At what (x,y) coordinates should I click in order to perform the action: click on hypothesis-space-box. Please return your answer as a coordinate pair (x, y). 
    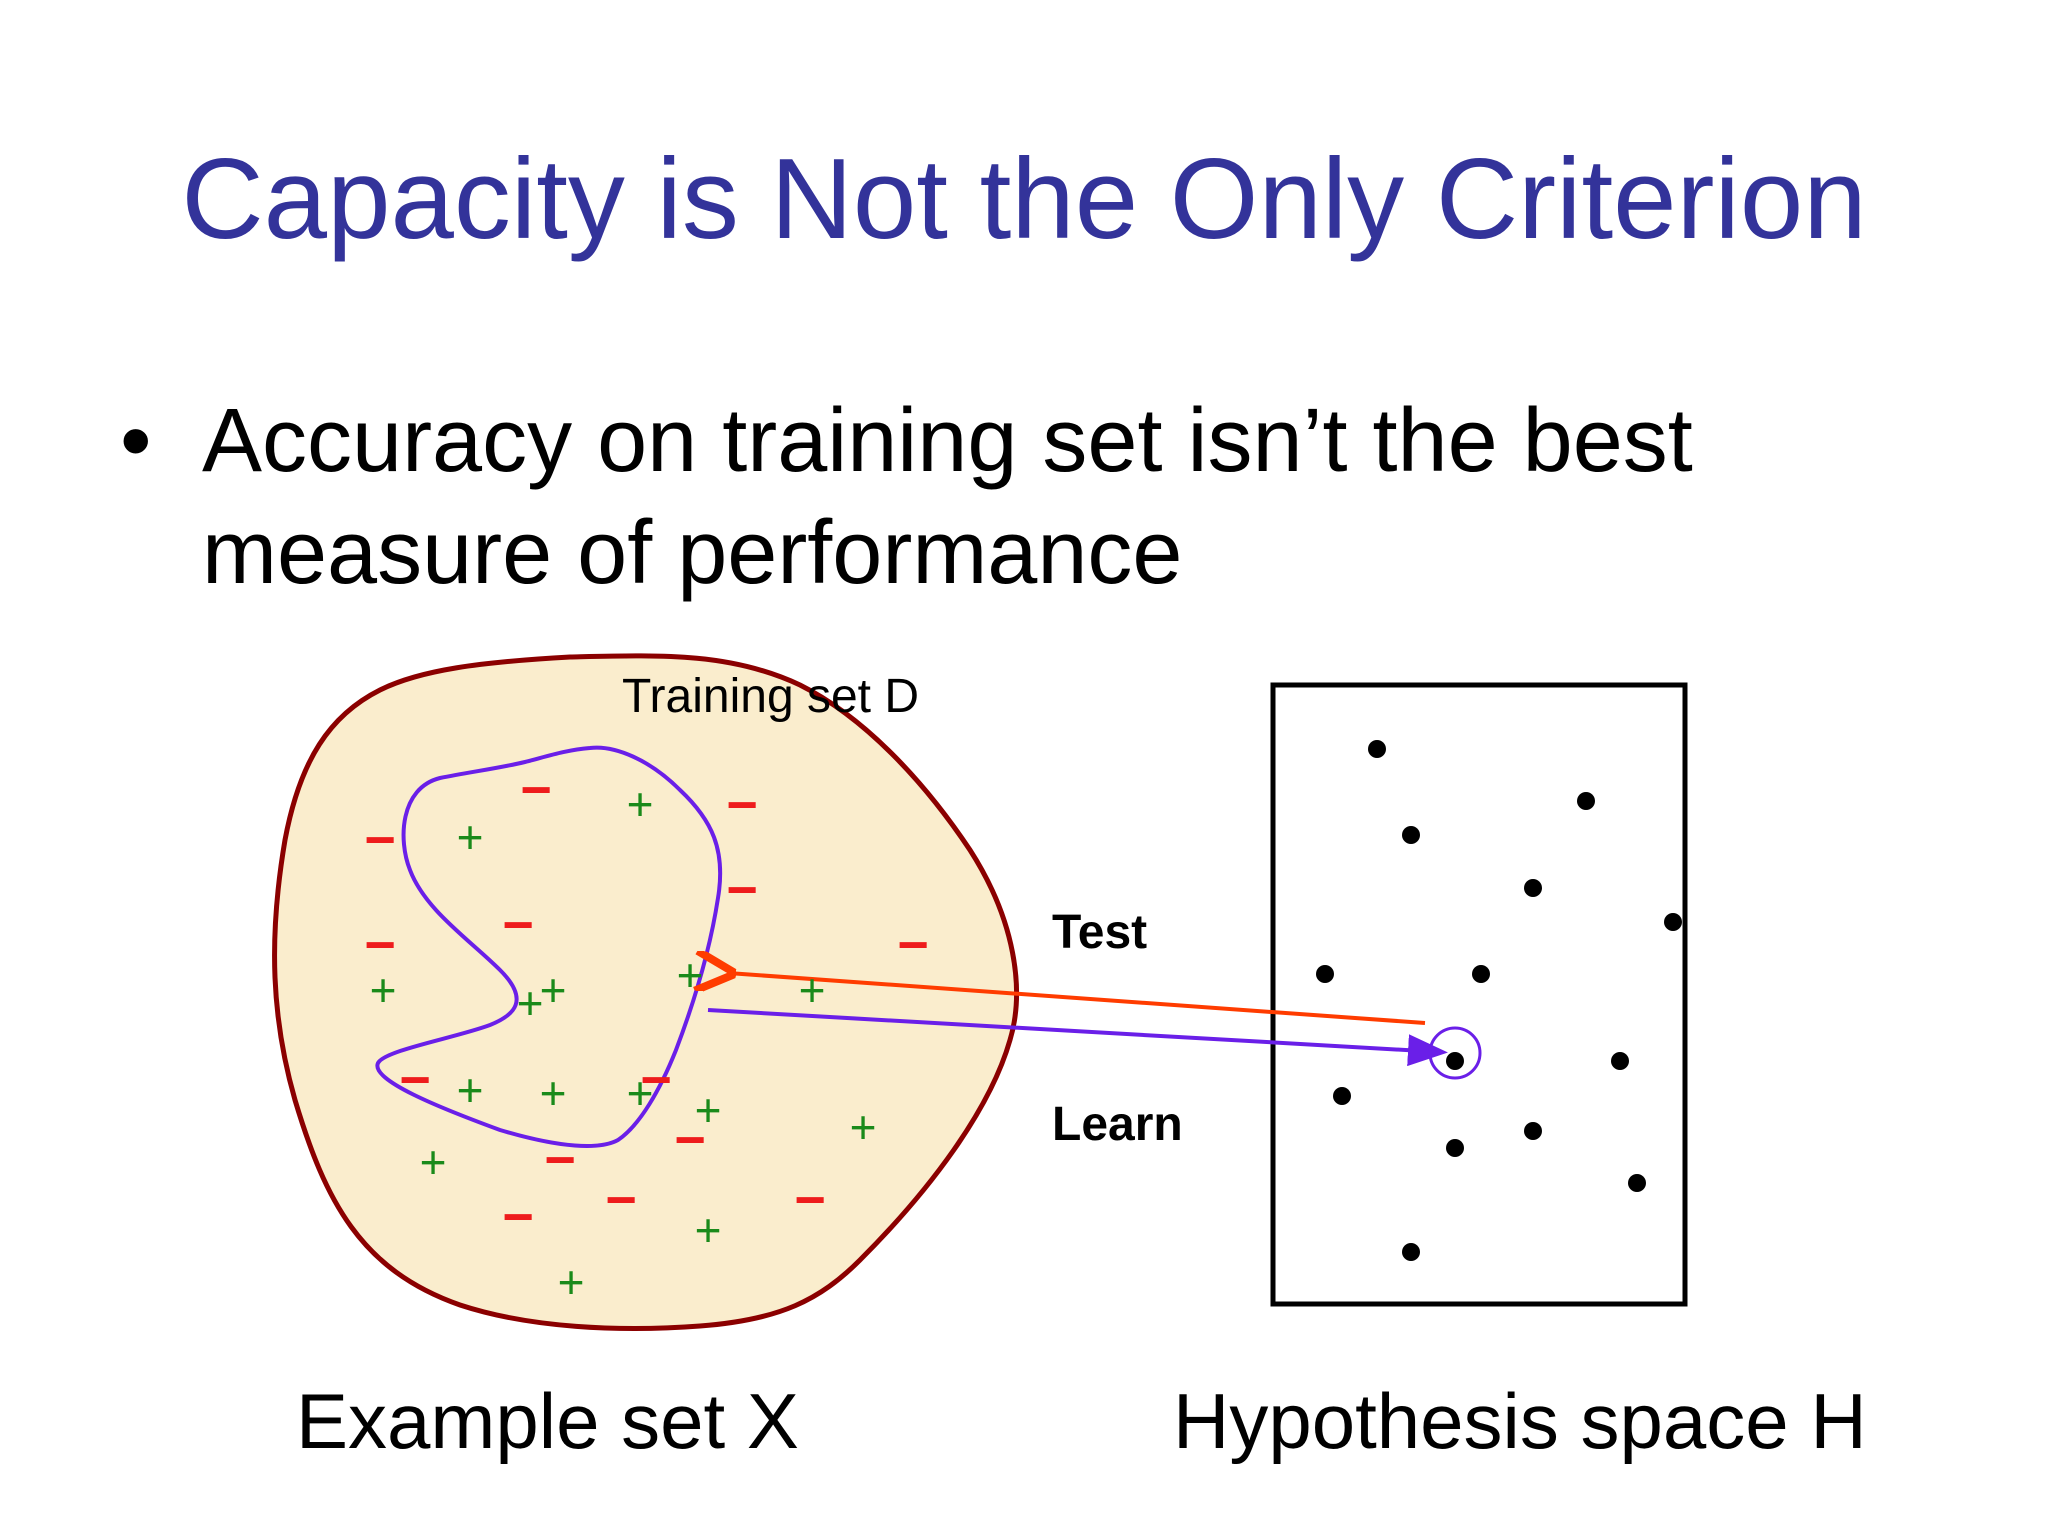
    Looking at the image, I should click on (1479, 994).